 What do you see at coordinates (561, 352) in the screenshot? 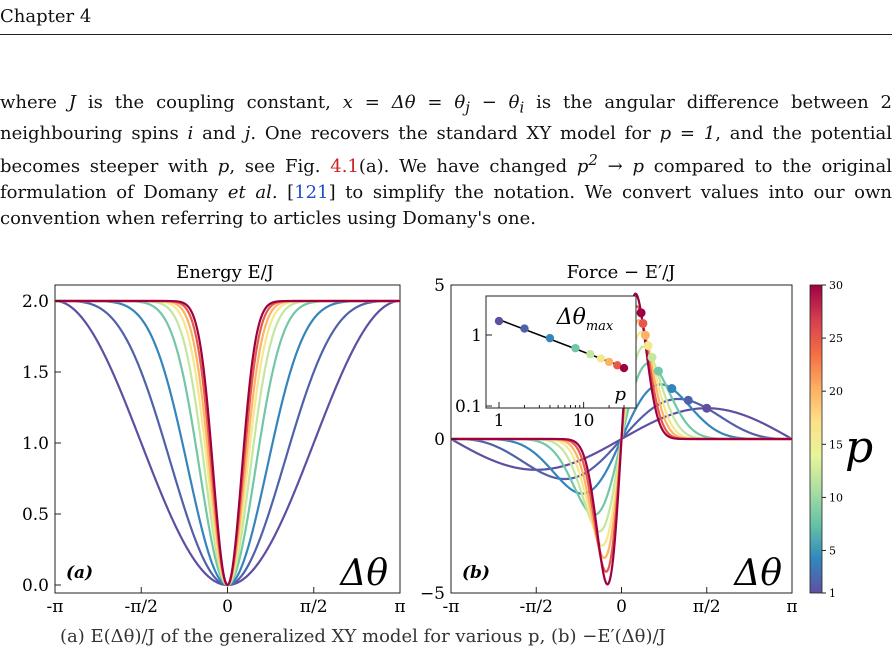
I see `inset-frame` at bounding box center [561, 352].